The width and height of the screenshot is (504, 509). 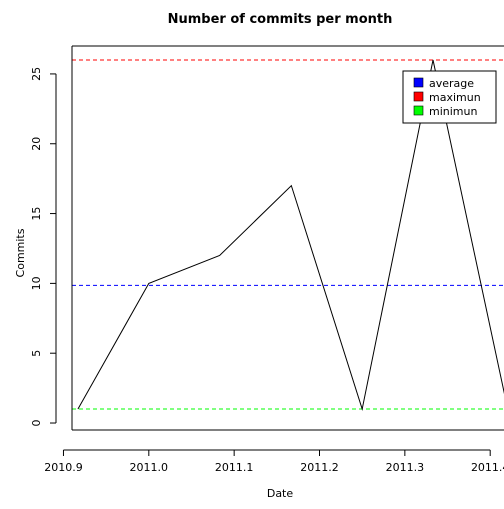 What do you see at coordinates (36, 283) in the screenshot?
I see `y-tick-label: 10` at bounding box center [36, 283].